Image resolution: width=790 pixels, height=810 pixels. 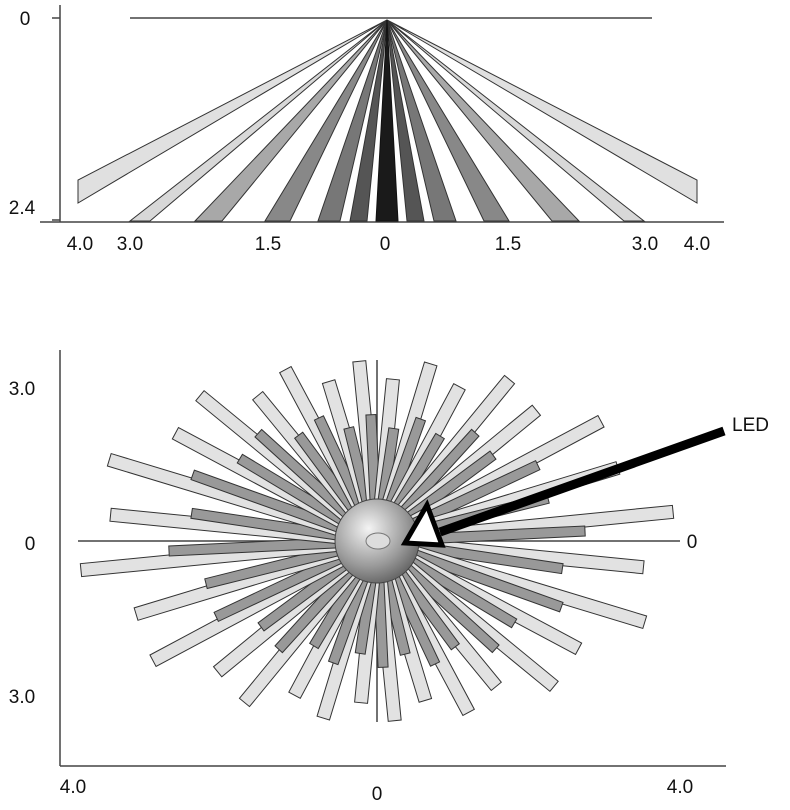 What do you see at coordinates (750, 425) in the screenshot?
I see `callout-label: LED` at bounding box center [750, 425].